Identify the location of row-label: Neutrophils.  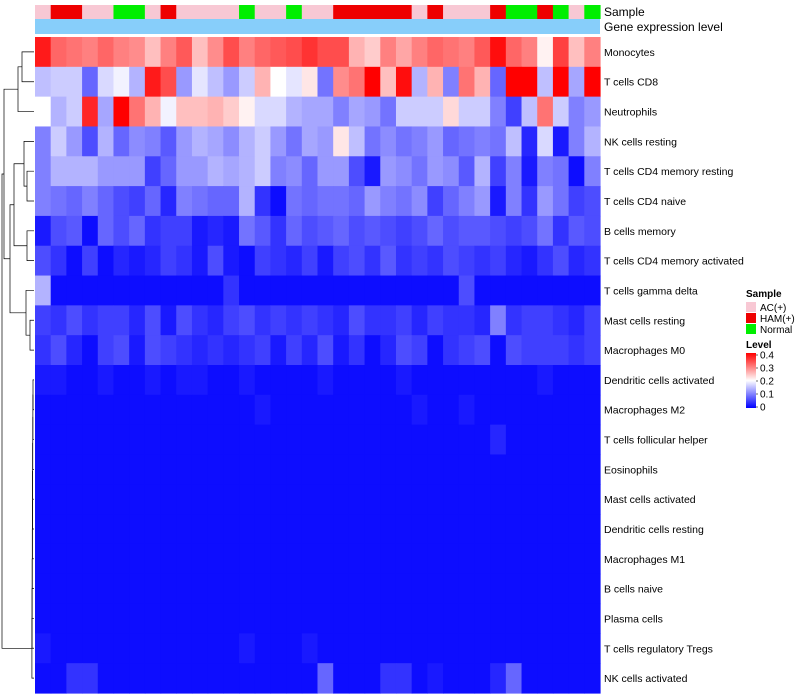
(630, 113).